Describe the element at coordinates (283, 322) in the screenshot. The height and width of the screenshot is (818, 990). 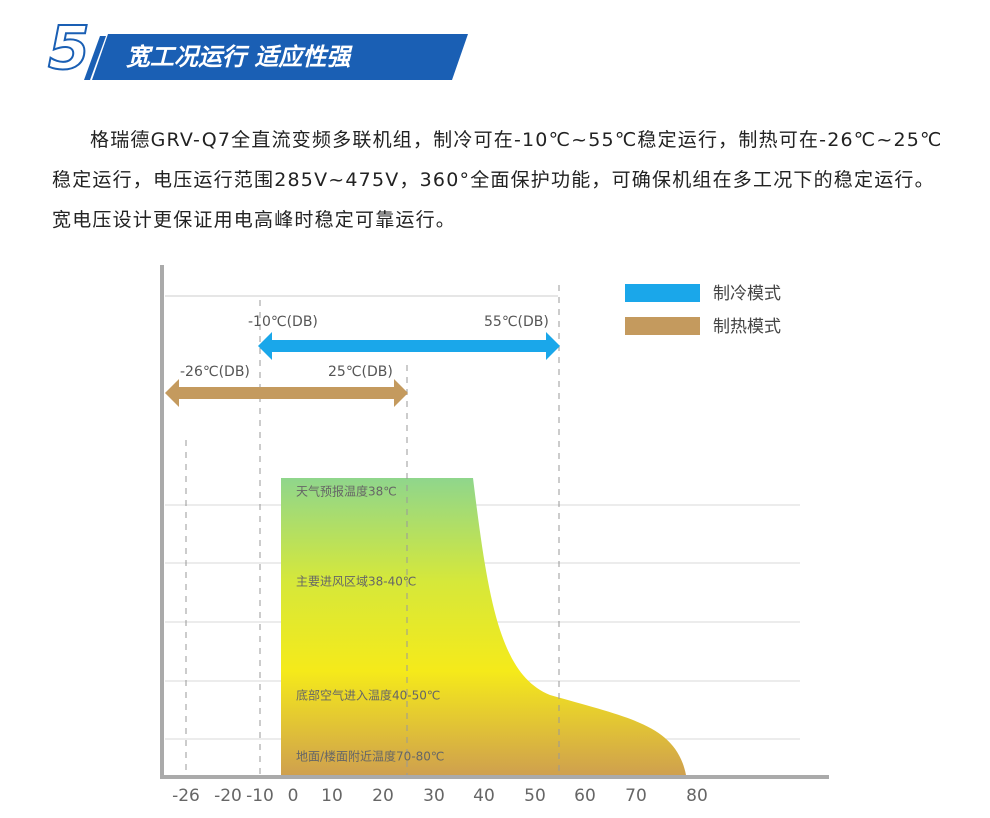
I see `range-label: -10℃(DB)` at that location.